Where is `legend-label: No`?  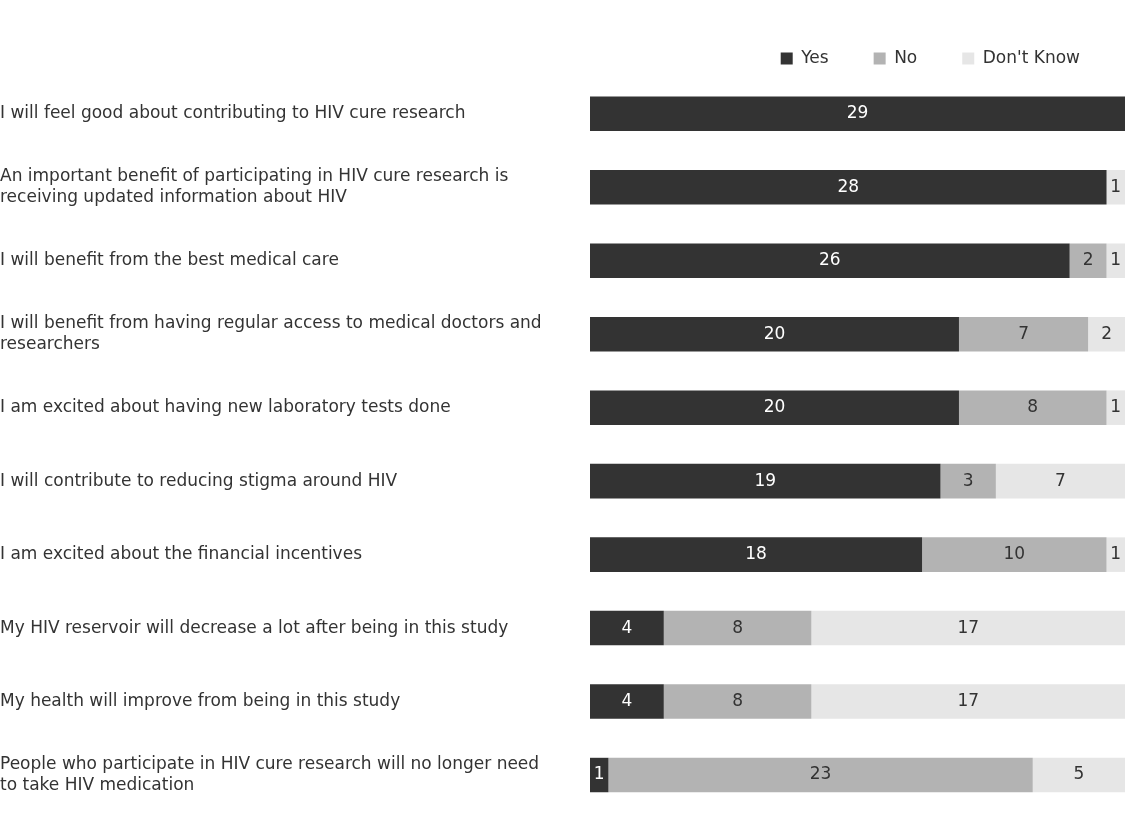
legend-label: No is located at coordinates (906, 56).